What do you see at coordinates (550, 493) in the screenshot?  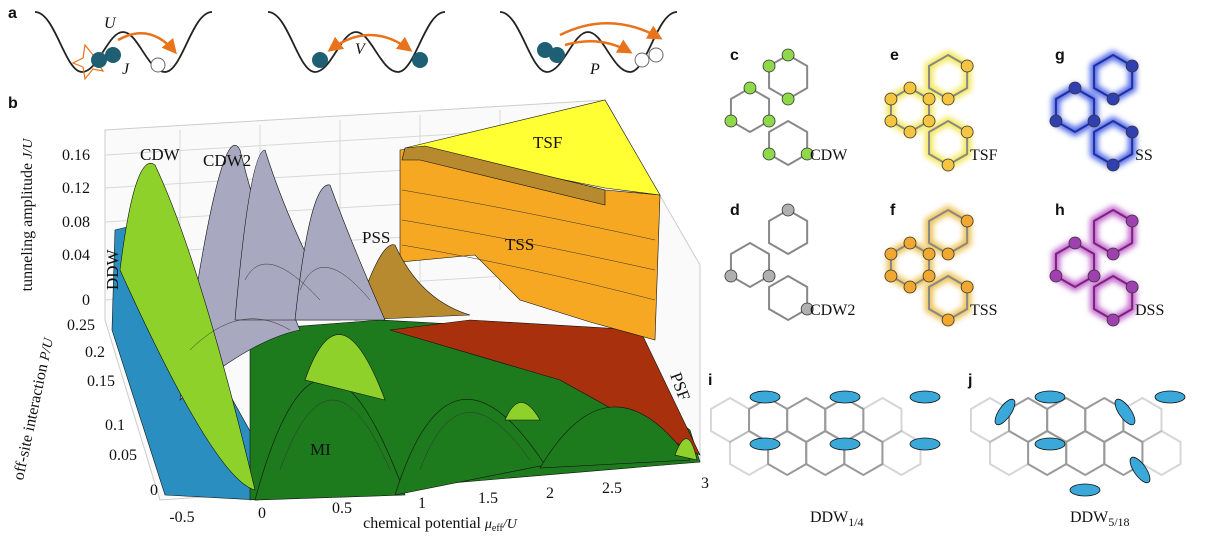 I see `x-tick-label: 2` at bounding box center [550, 493].